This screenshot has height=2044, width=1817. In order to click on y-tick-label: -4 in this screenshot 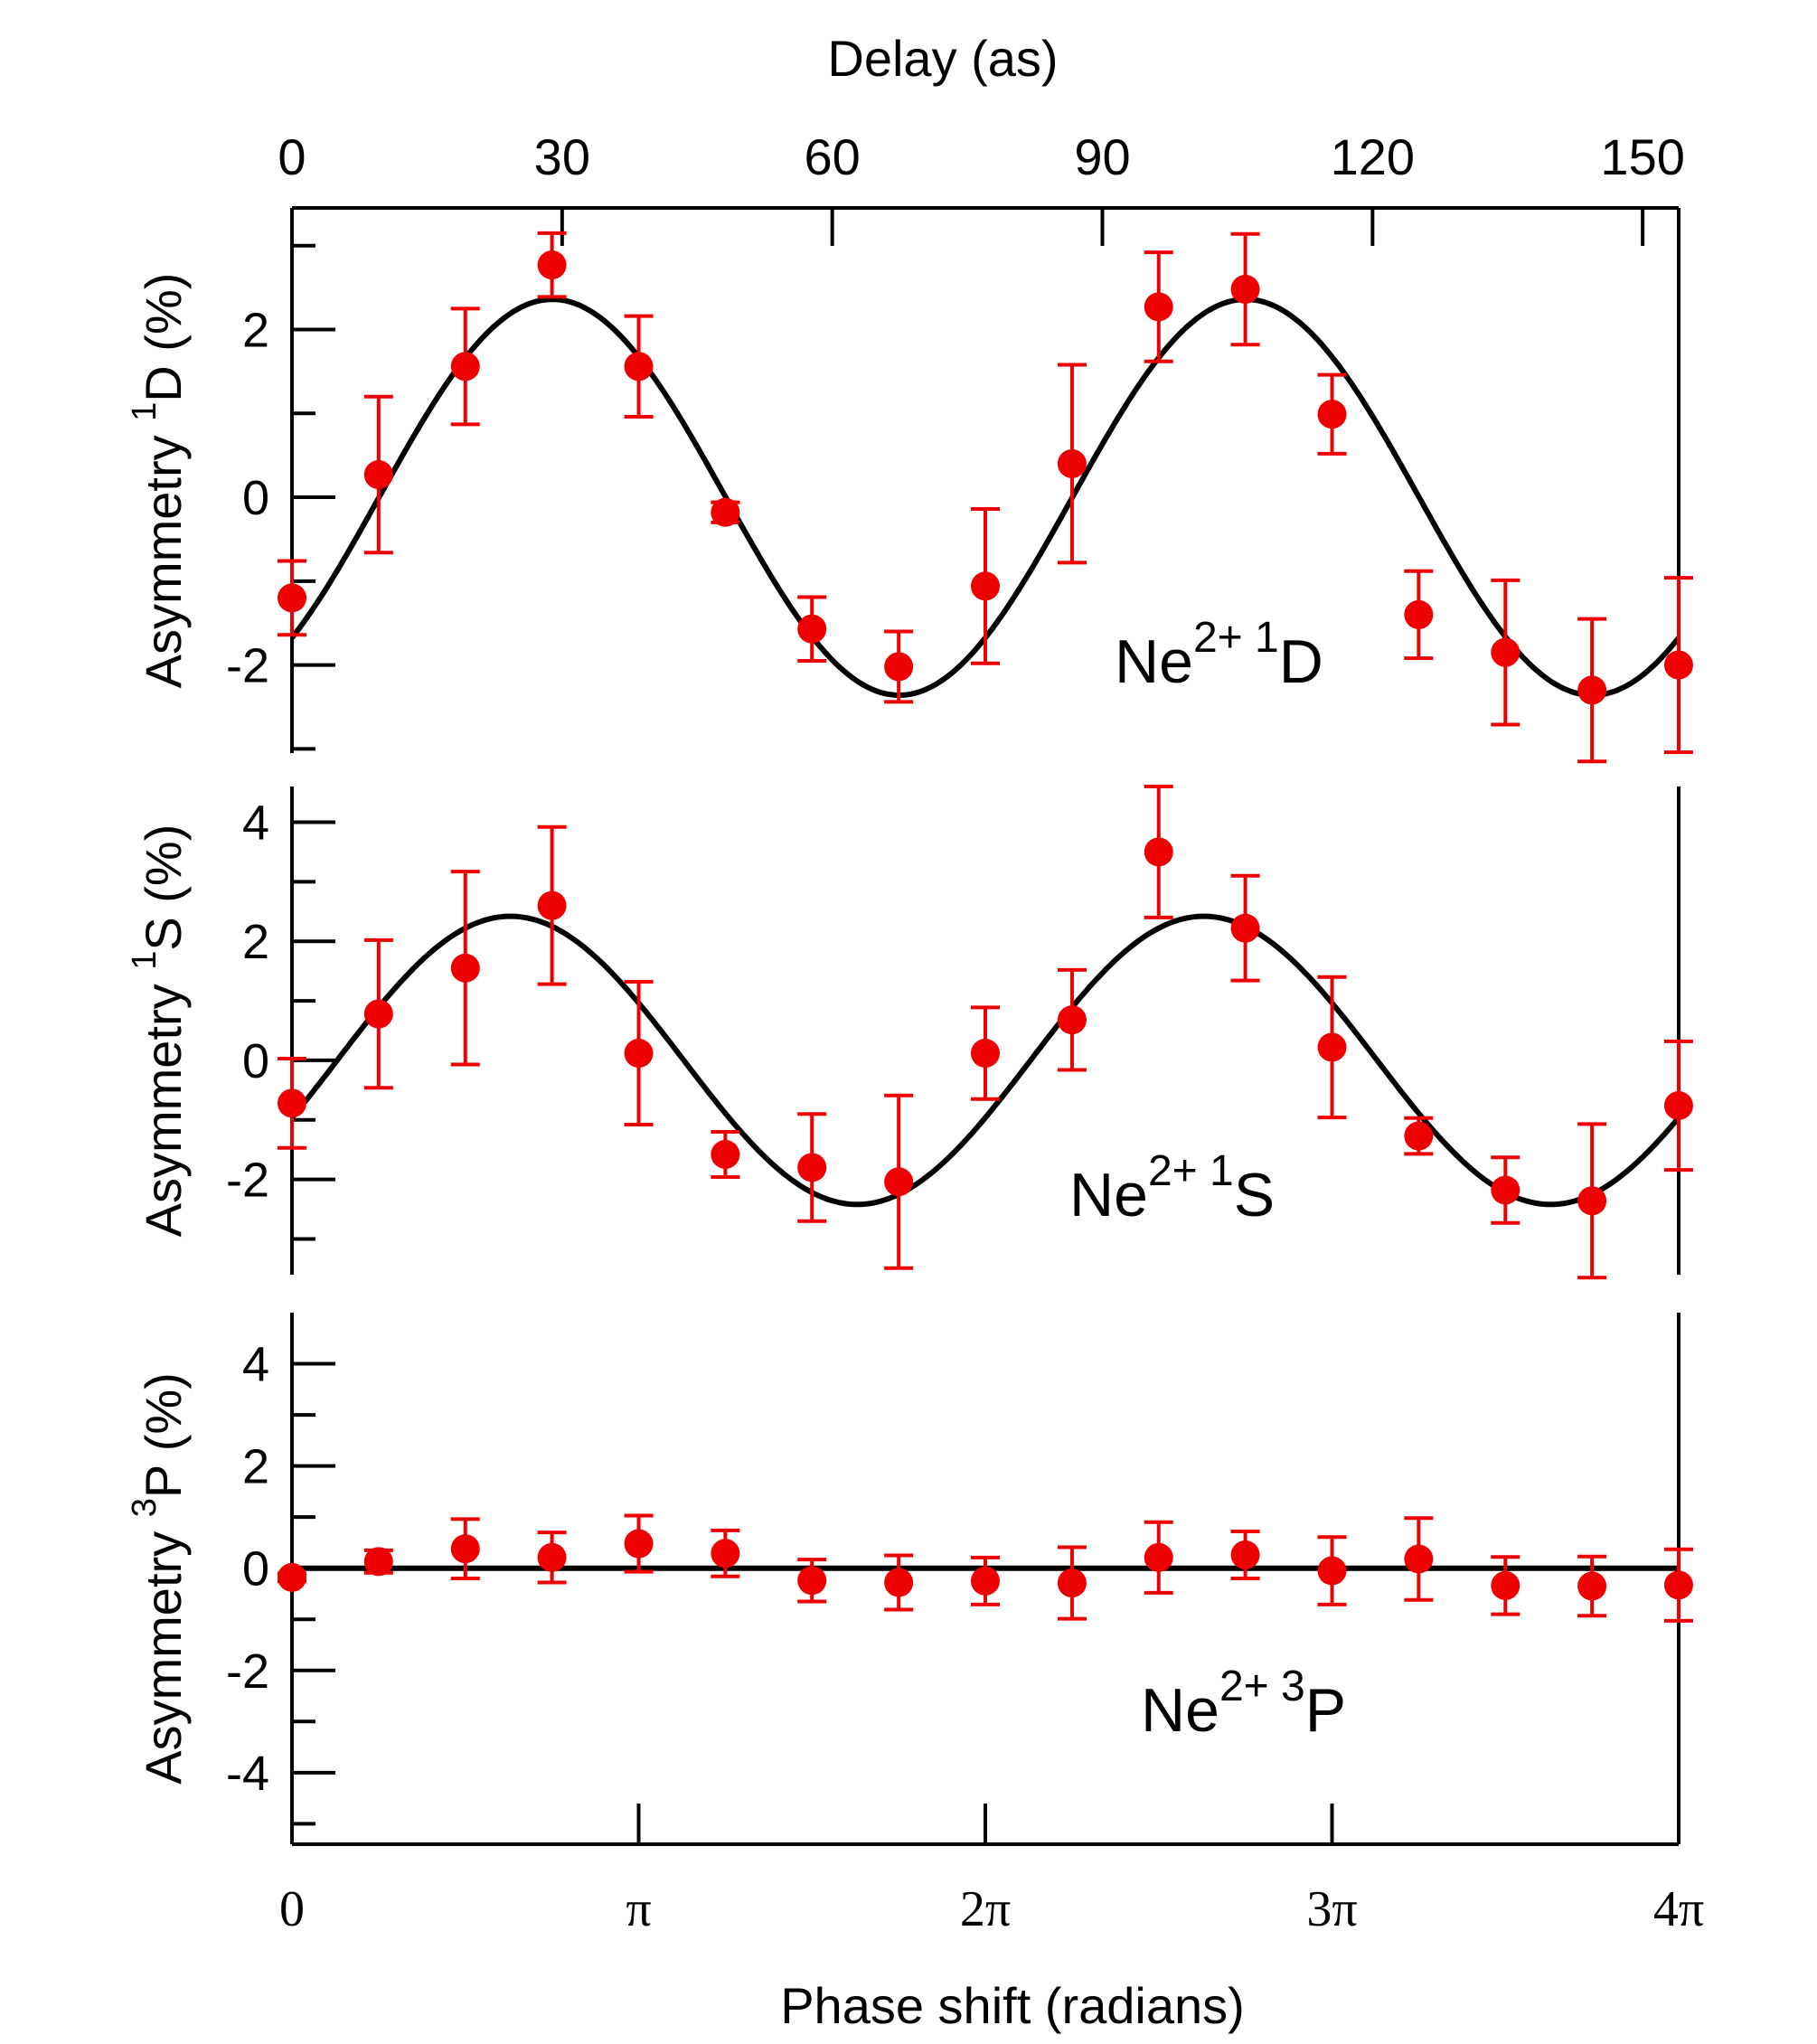, I will do `click(247, 1774)`.